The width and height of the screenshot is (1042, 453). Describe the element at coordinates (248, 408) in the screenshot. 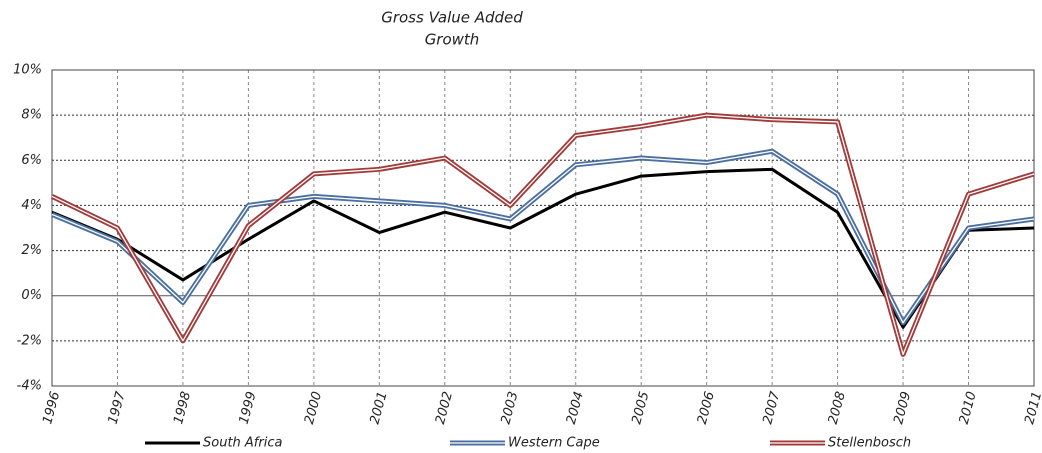

I see `x-tick-label: 1999` at that location.